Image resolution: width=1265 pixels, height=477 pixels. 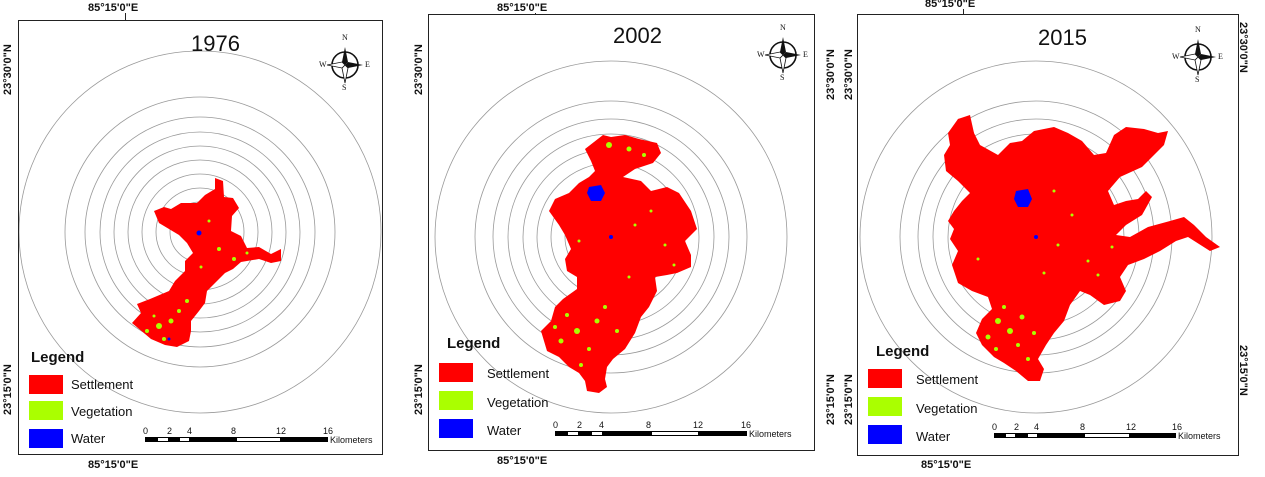 I want to click on left-latitude-bottom-label: 23°15'0"N, so click(x=831, y=399).